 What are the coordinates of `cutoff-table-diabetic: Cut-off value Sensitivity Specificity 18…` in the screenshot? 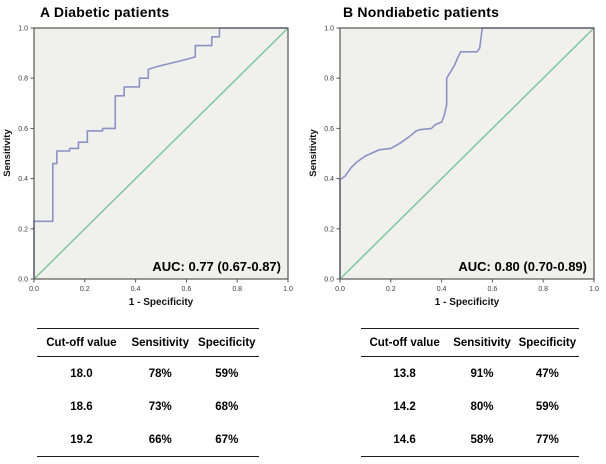 It's located at (148, 392).